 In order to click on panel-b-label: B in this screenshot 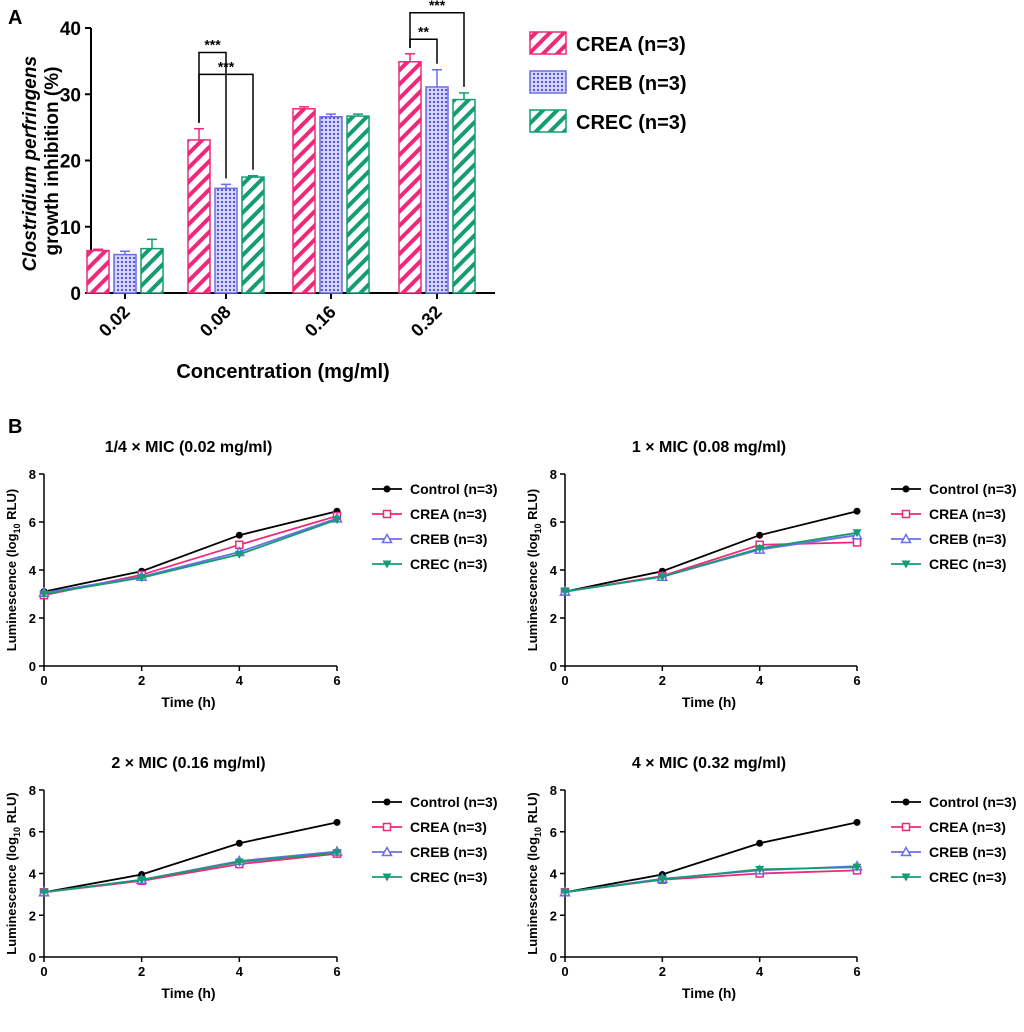, I will do `click(15, 427)`.